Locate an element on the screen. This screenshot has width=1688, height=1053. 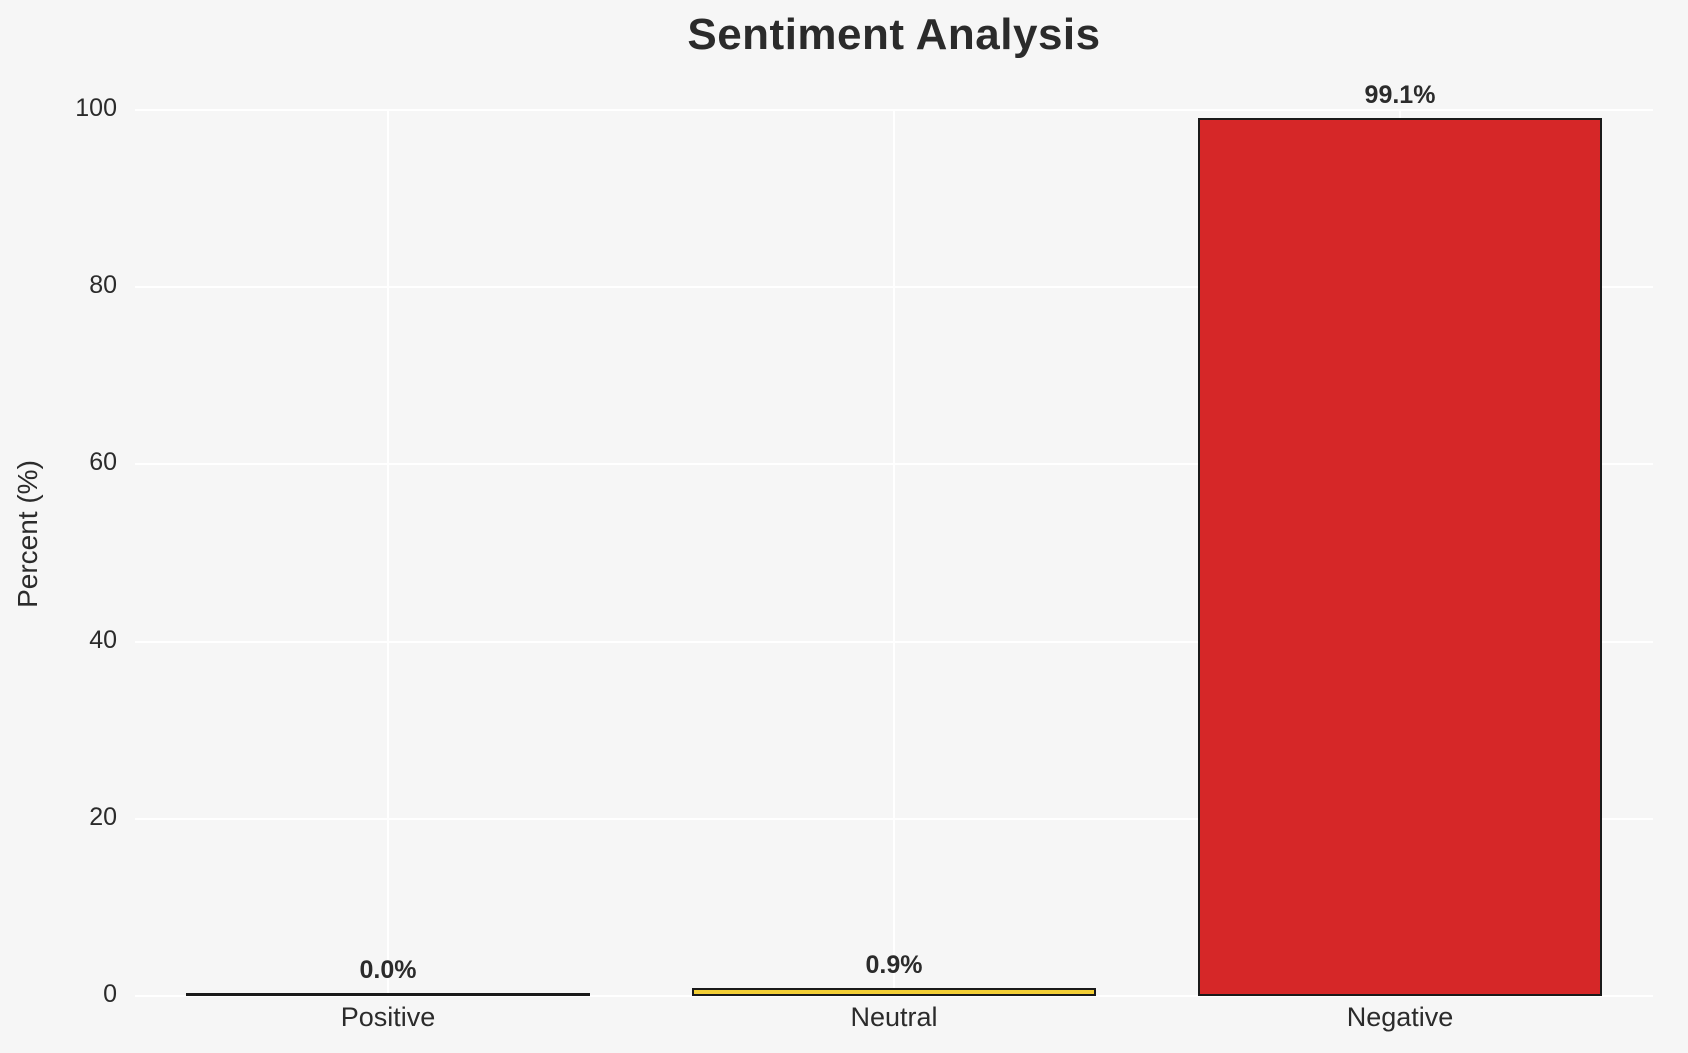
bar-value-label: 99.1% is located at coordinates (1400, 94).